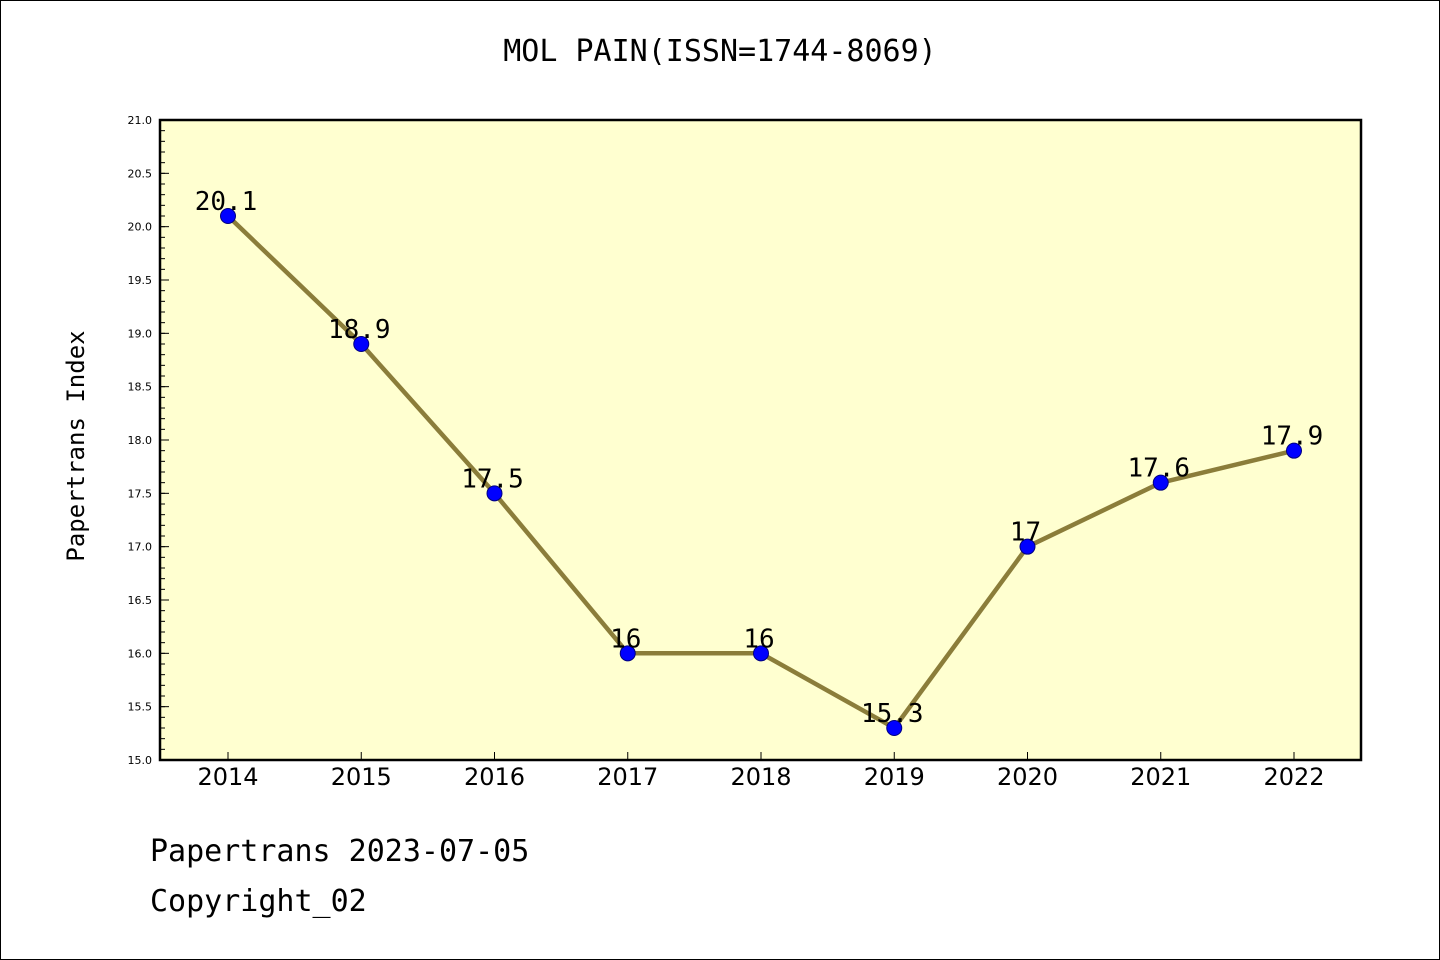 This screenshot has height=960, width=1440. What do you see at coordinates (140, 760) in the screenshot?
I see `y-tick-label: 15.0` at bounding box center [140, 760].